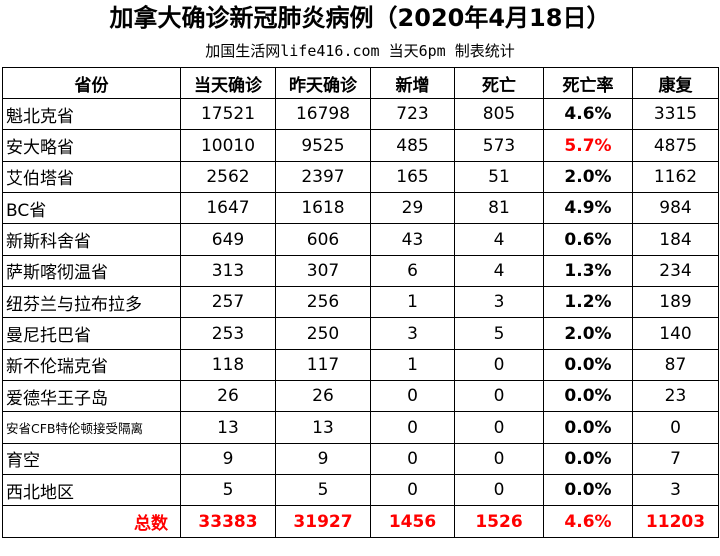 The image size is (720, 556). I want to click on cell-new: 723, so click(412, 114).